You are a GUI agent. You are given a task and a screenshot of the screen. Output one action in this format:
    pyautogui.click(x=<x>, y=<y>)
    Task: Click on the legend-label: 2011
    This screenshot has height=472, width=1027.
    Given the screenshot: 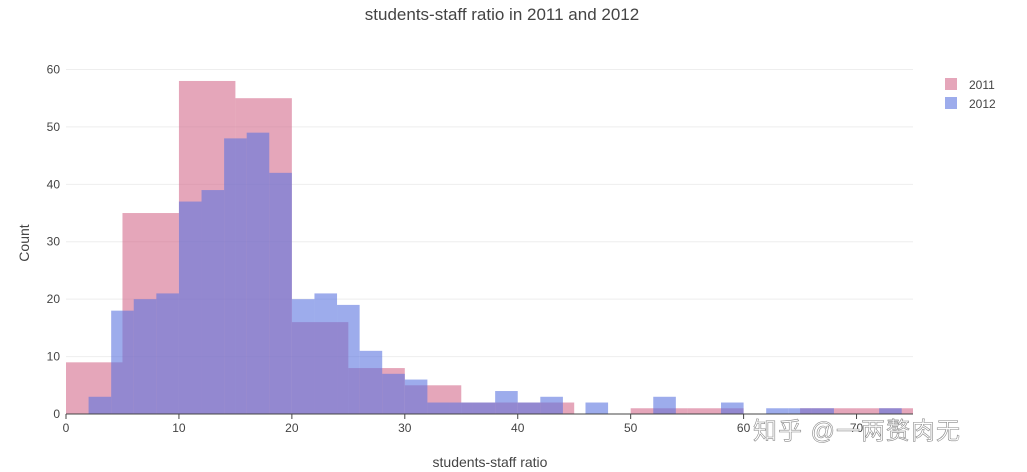 What is the action you would take?
    pyautogui.click(x=982, y=85)
    